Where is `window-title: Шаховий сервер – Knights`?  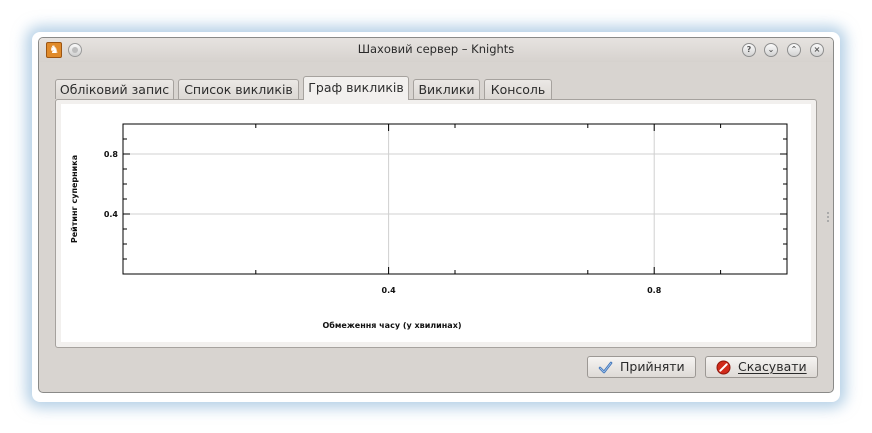 window-title: Шаховий сервер – Knights is located at coordinates (436, 49).